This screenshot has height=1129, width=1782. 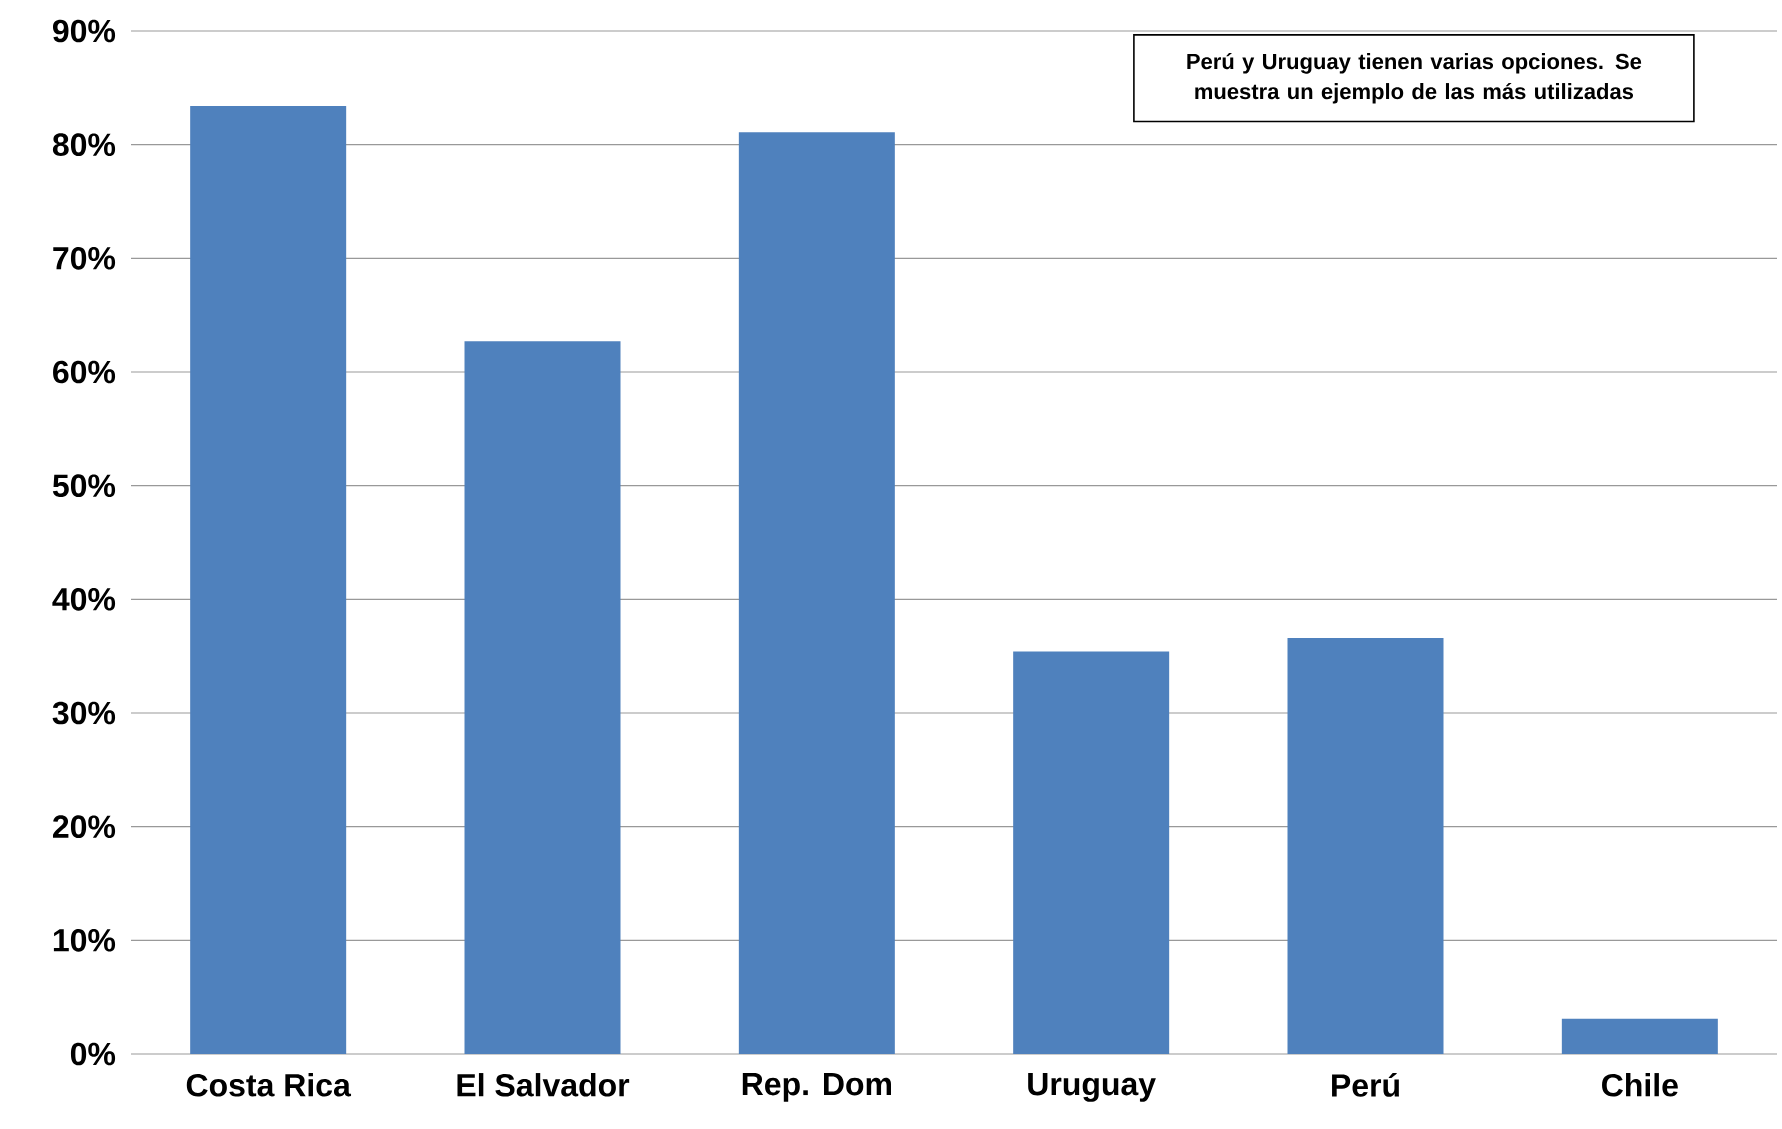 What do you see at coordinates (816, 1087) in the screenshot?
I see `x-tick-label: Rep. Dom` at bounding box center [816, 1087].